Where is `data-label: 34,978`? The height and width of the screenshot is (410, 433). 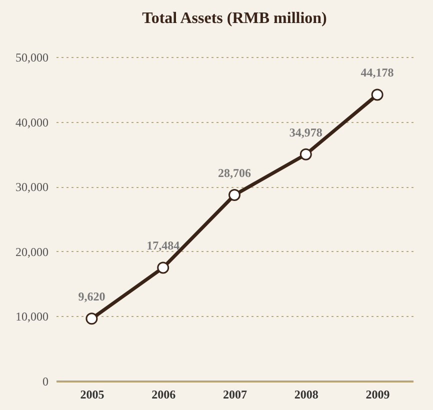
data-label: 34,978 is located at coordinates (305, 132).